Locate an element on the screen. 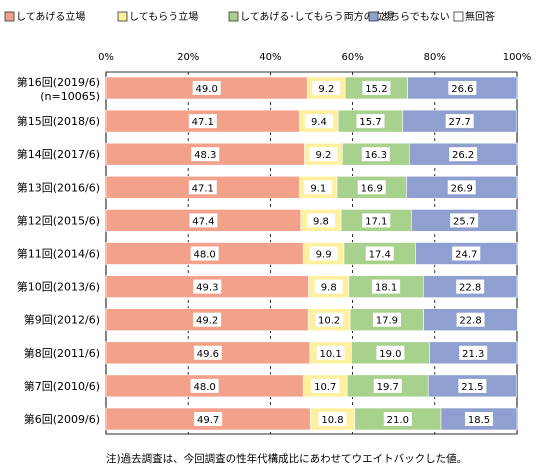  value-label-0-4: 47.4 is located at coordinates (203, 221).